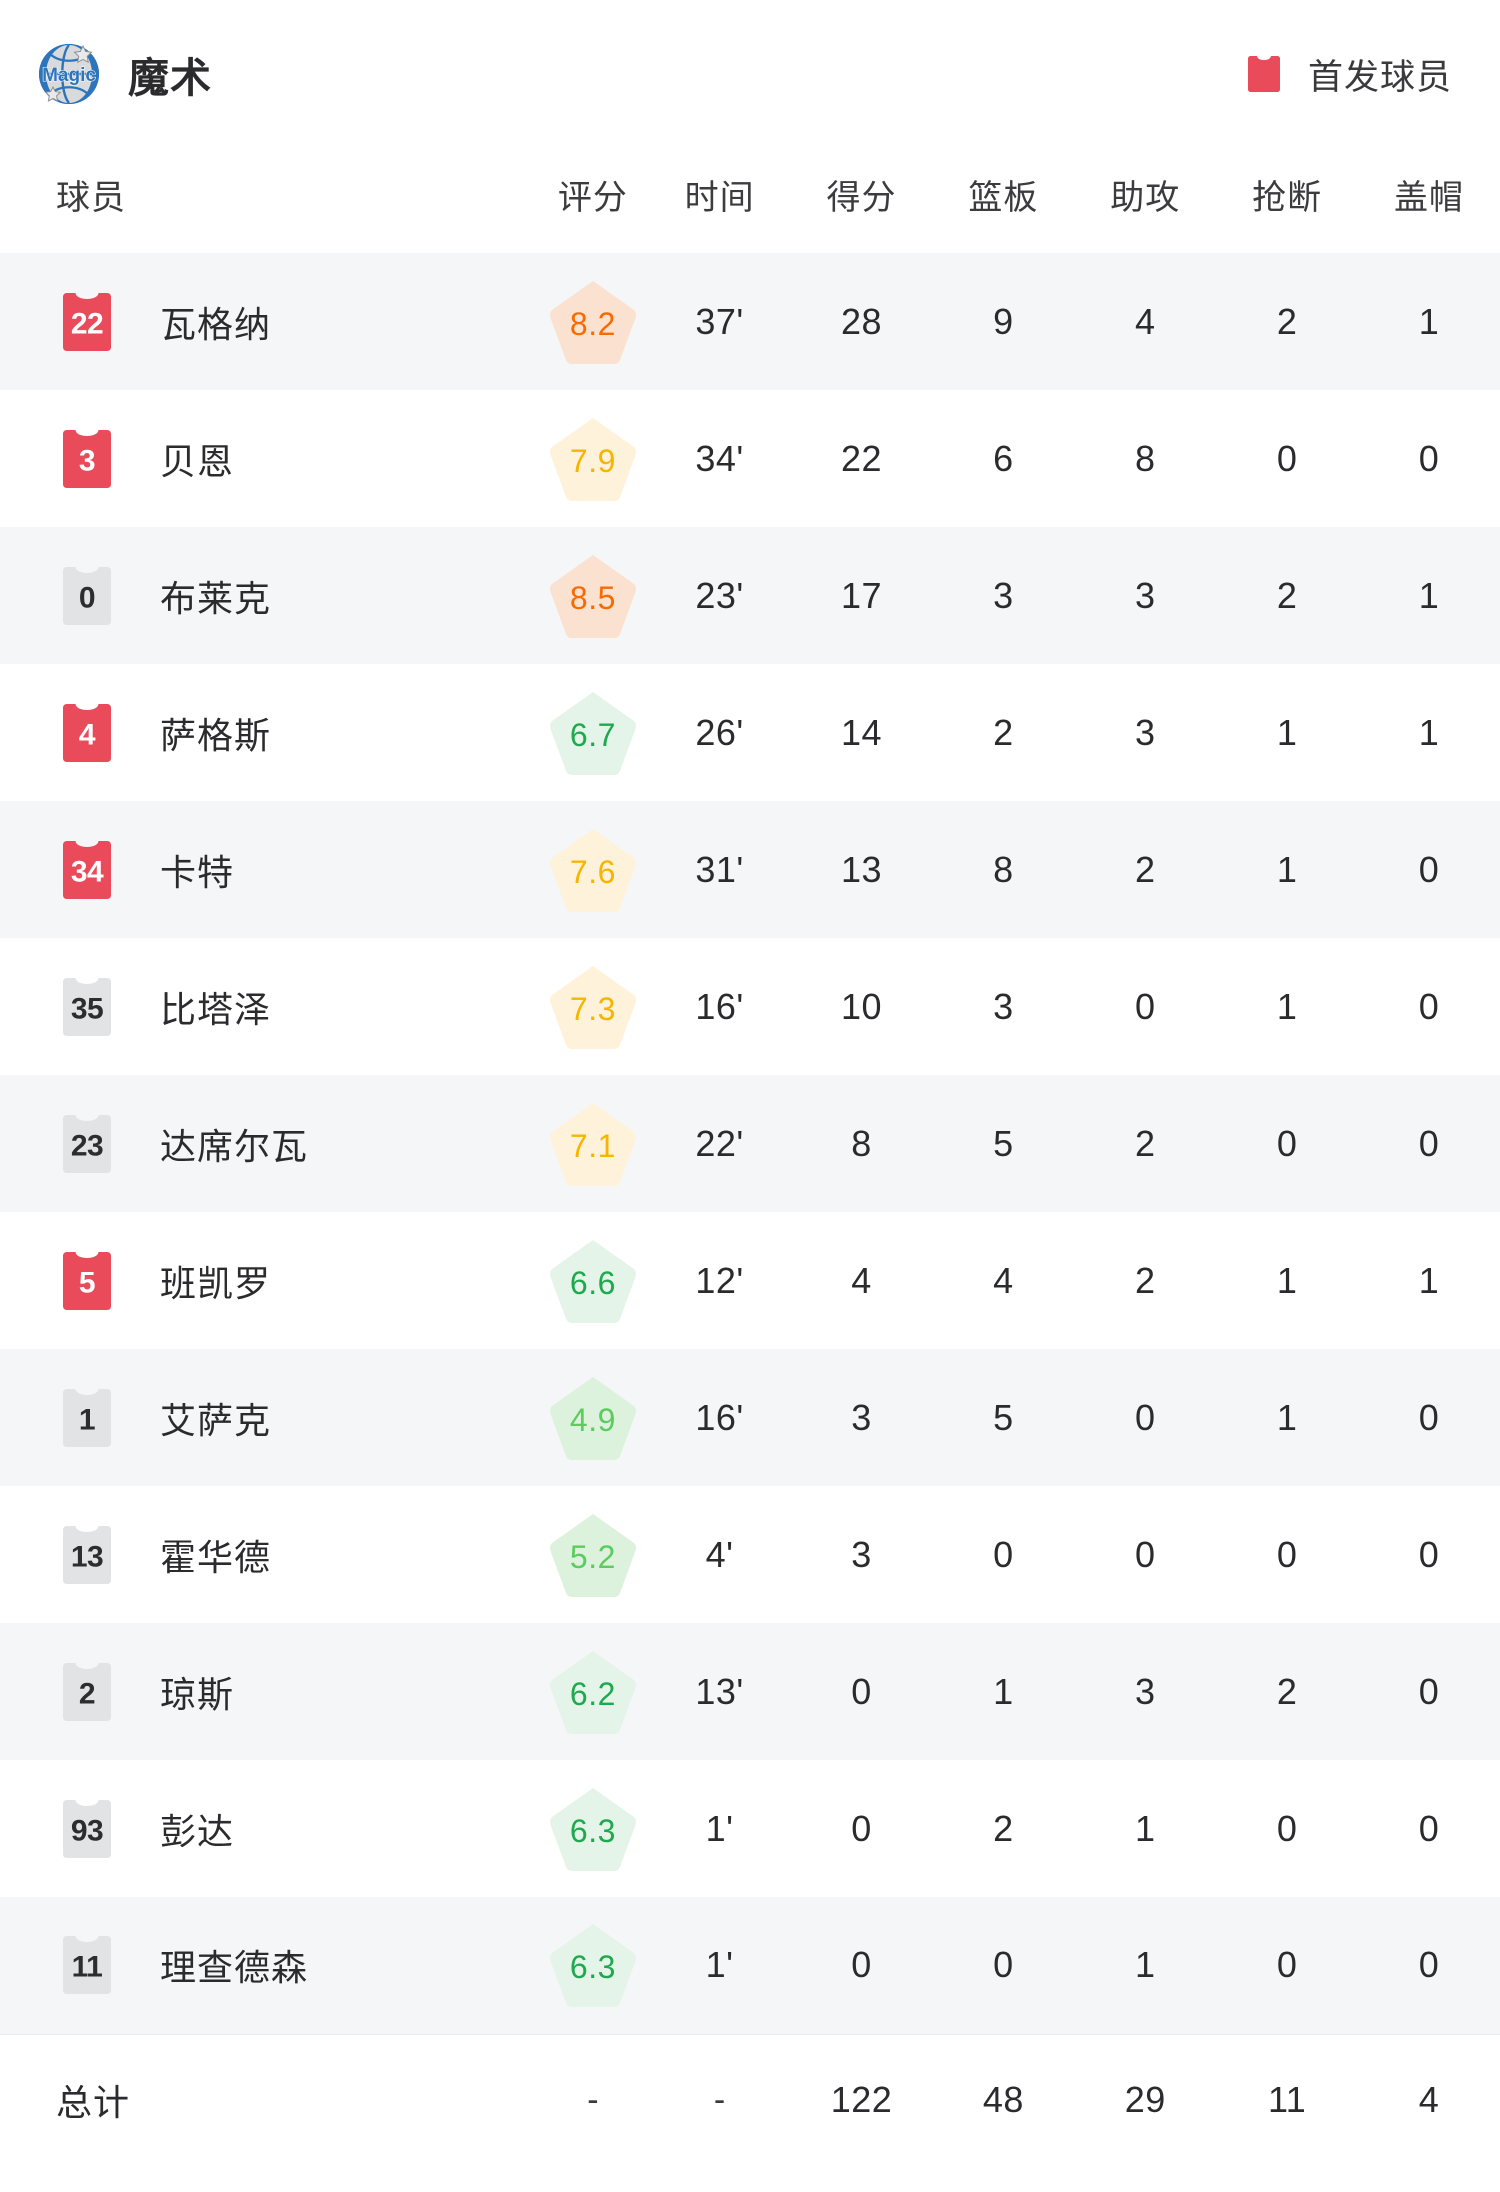 This screenshot has width=1500, height=2192. Describe the element at coordinates (750, 1417) in the screenshot. I see `table-row: 1 艾萨克 4.9 16' 3 5 0 1 0` at that location.